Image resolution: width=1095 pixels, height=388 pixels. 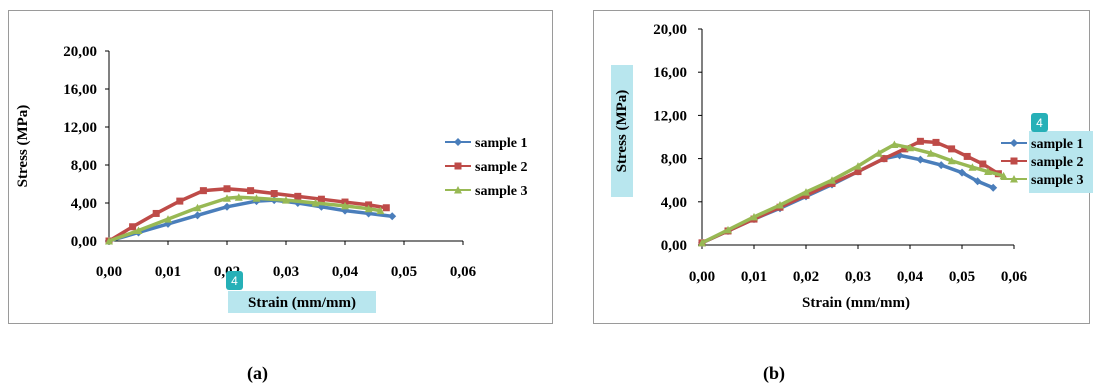 I want to click on legend-highlight, so click(x=1061, y=162).